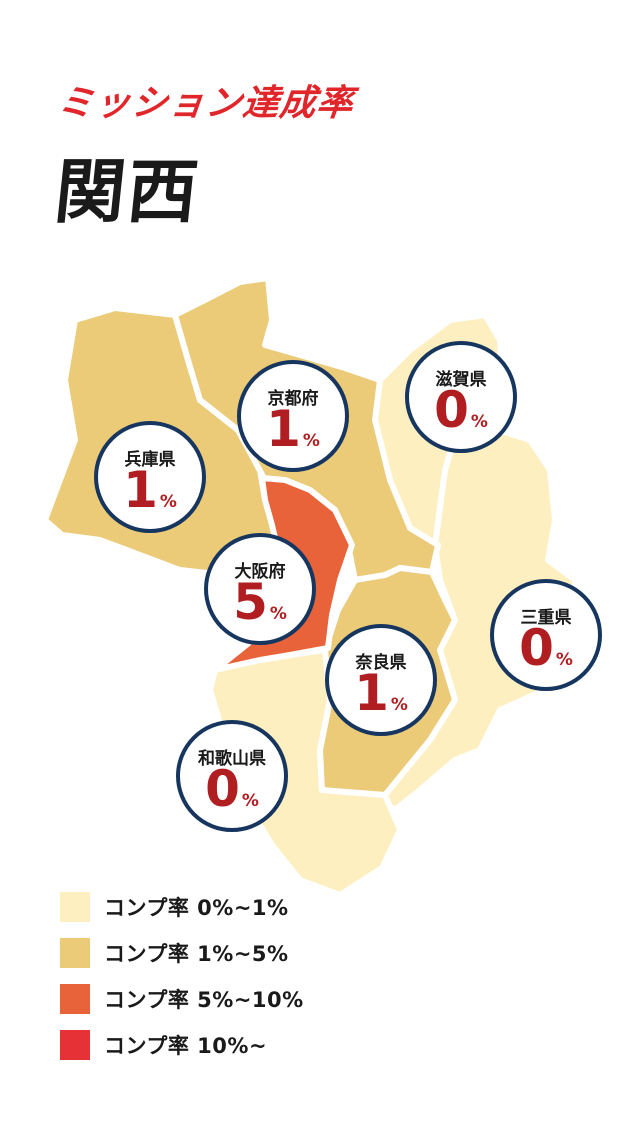 The image size is (644, 1127). I want to click on legend-label: コンプ率 1%~5%, so click(196, 954).